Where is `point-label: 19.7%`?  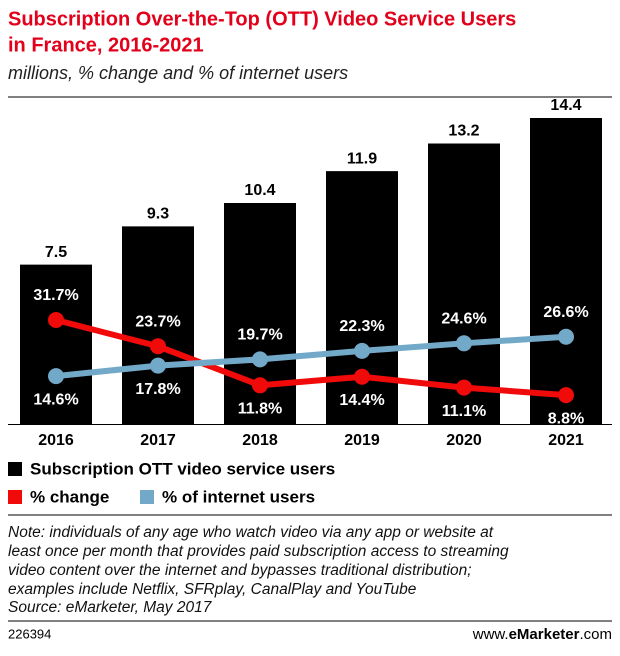
point-label: 19.7% is located at coordinates (259, 335).